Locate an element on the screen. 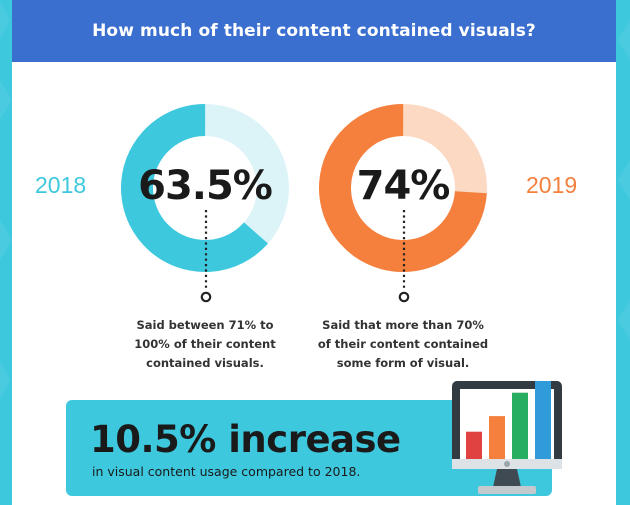 Image resolution: width=630 pixels, height=505 pixels. value-label-2019: 74% is located at coordinates (403, 186).